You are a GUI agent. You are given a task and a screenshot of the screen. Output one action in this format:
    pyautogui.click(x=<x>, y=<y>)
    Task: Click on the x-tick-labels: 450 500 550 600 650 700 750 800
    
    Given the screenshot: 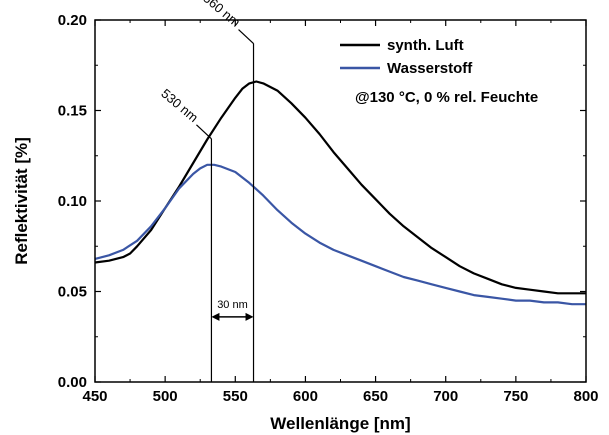 What is the action you would take?
    pyautogui.click(x=340, y=396)
    